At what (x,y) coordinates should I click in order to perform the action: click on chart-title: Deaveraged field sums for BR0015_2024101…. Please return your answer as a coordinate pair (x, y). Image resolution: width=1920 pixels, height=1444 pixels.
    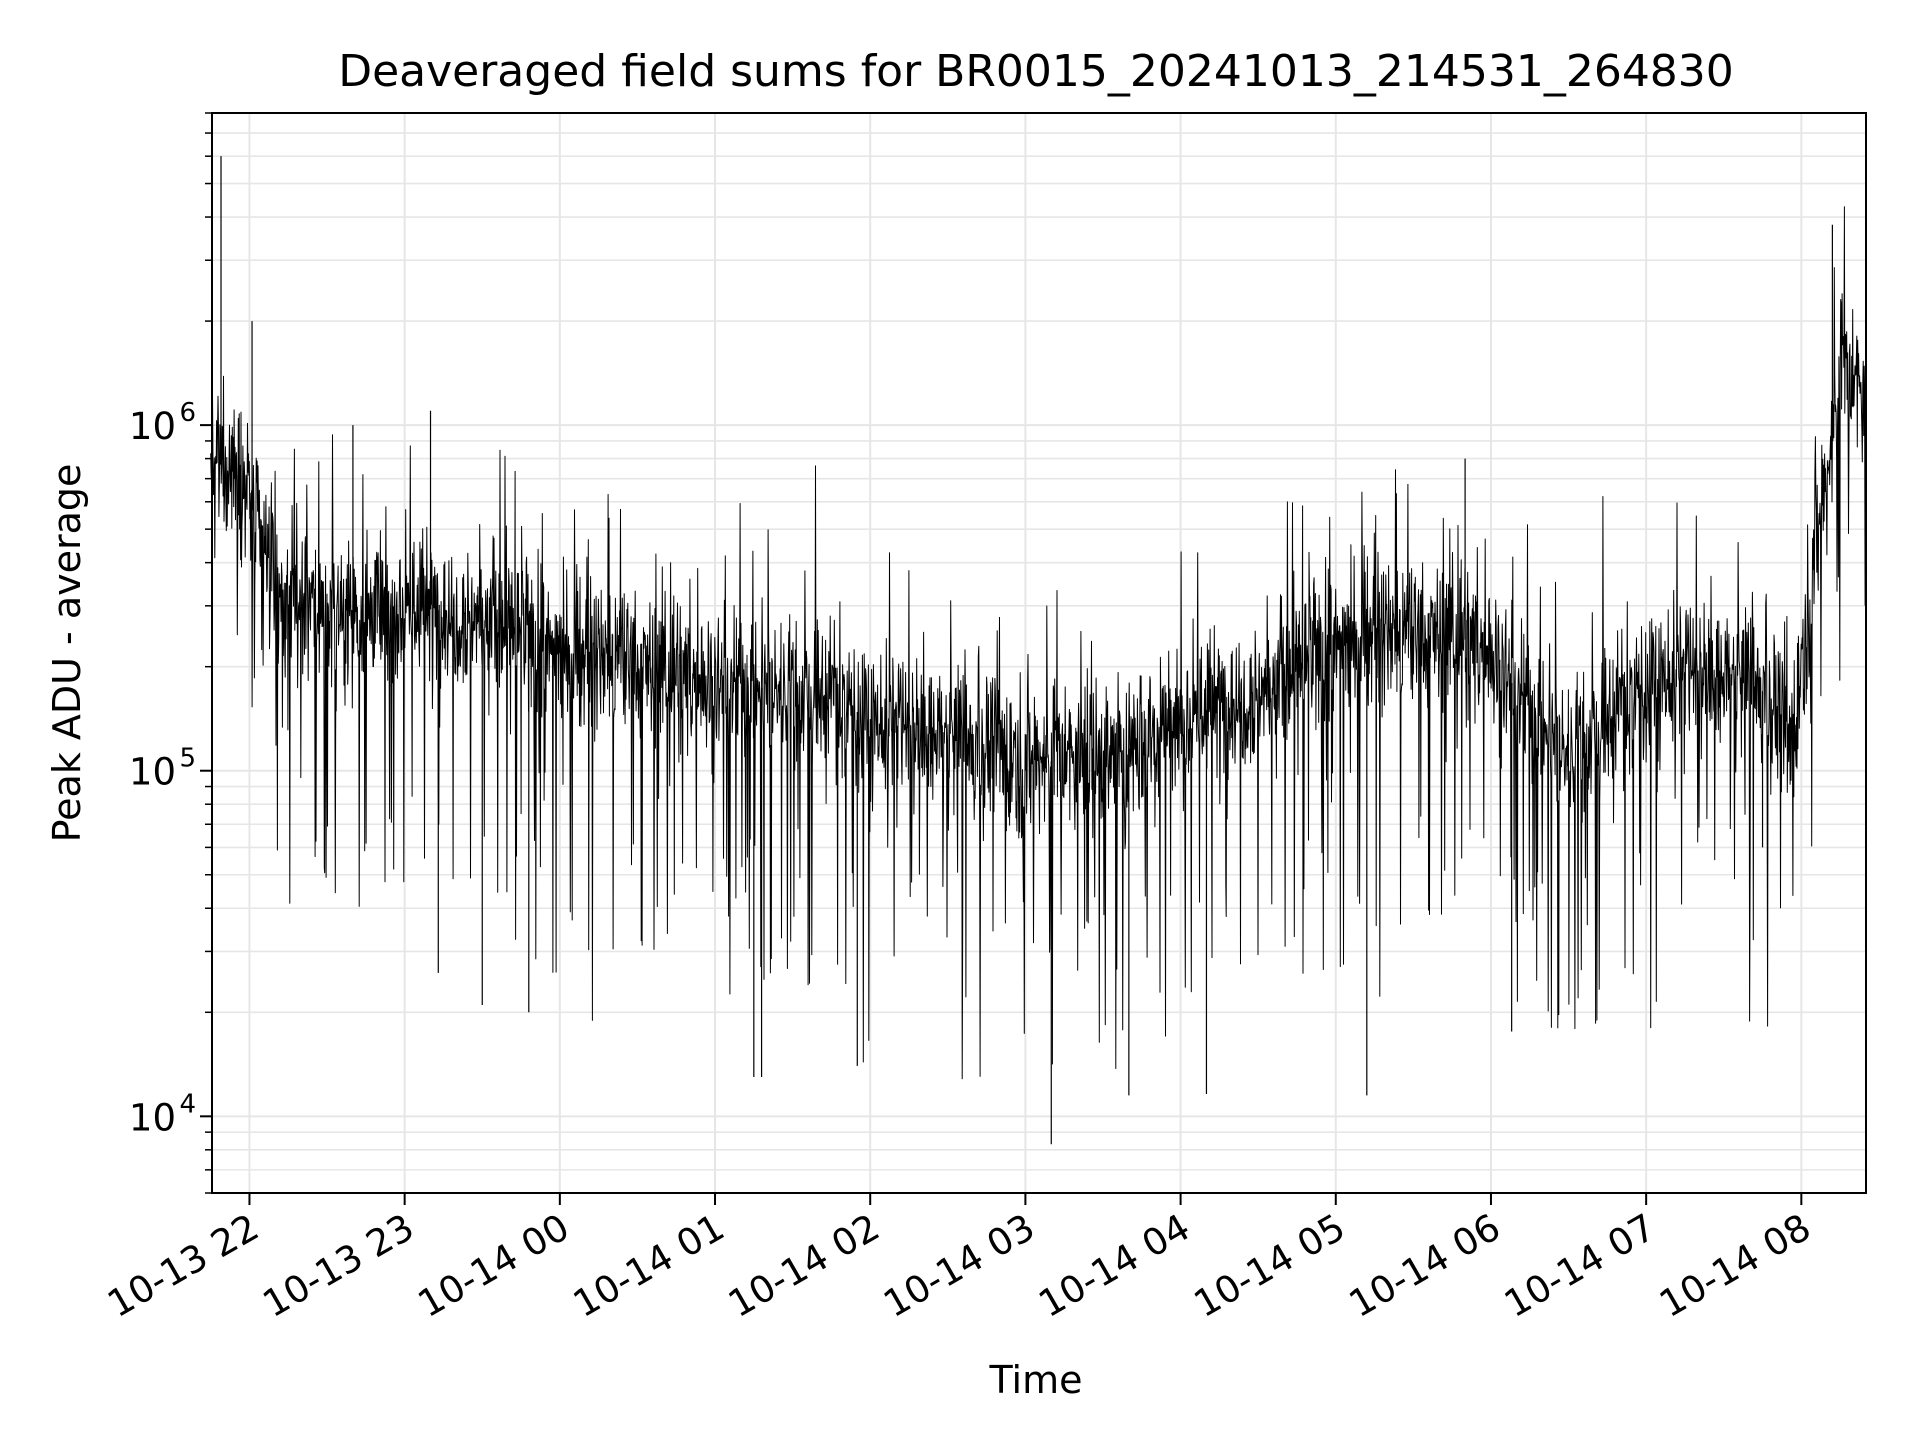
    Looking at the image, I should click on (1036, 71).